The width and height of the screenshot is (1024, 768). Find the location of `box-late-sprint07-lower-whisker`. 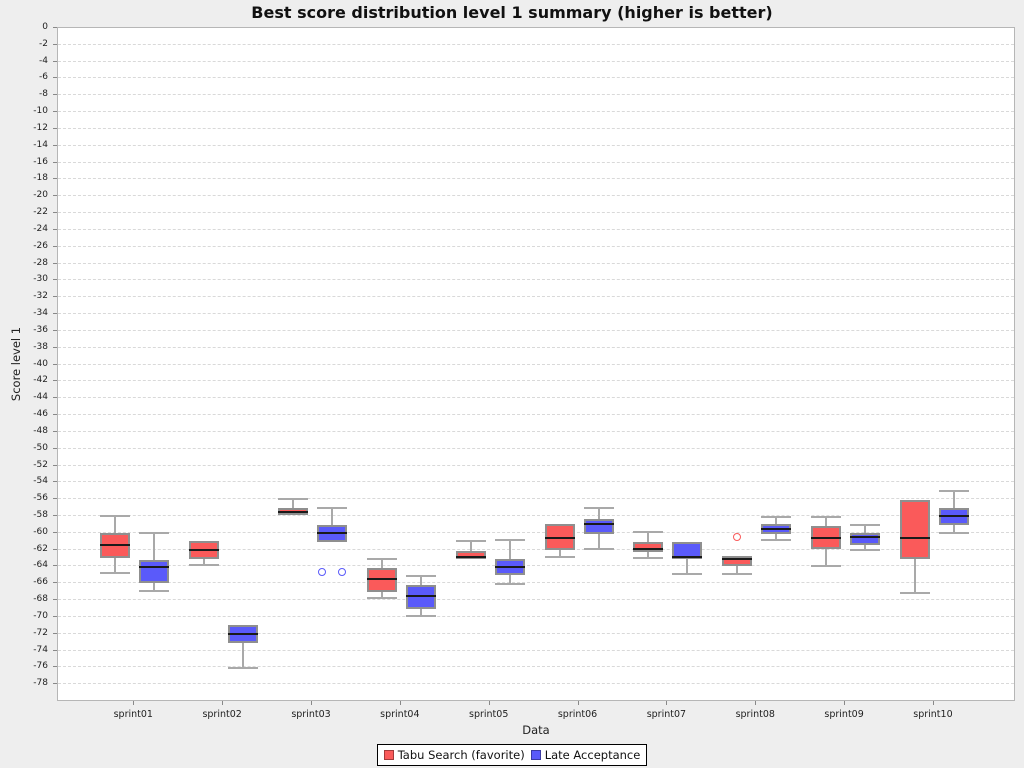

box-late-sprint07-lower-whisker is located at coordinates (687, 566).